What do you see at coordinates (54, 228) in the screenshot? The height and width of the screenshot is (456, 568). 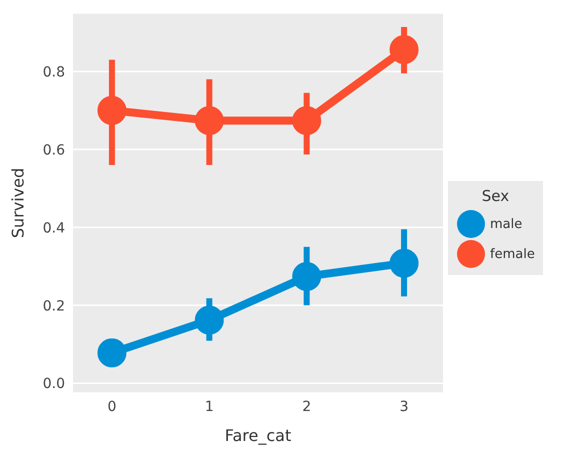 I see `y-tick-label: 0.4` at bounding box center [54, 228].